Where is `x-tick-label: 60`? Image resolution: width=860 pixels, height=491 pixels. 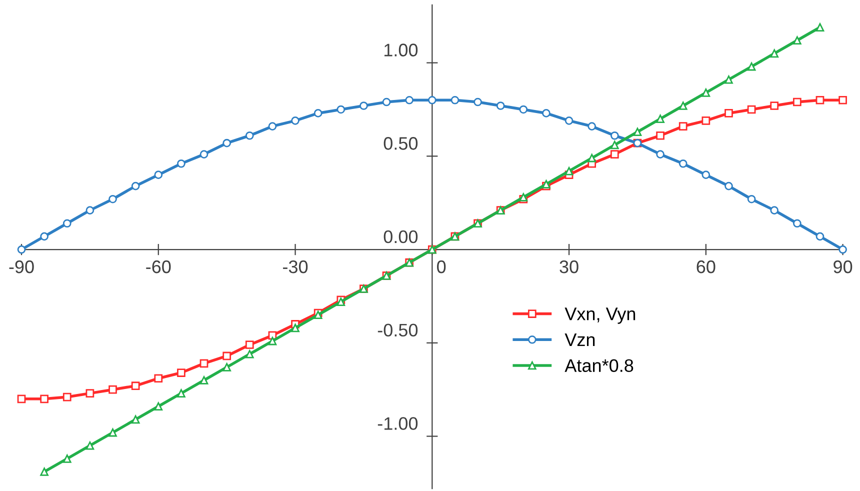 x-tick-label: 60 is located at coordinates (706, 267).